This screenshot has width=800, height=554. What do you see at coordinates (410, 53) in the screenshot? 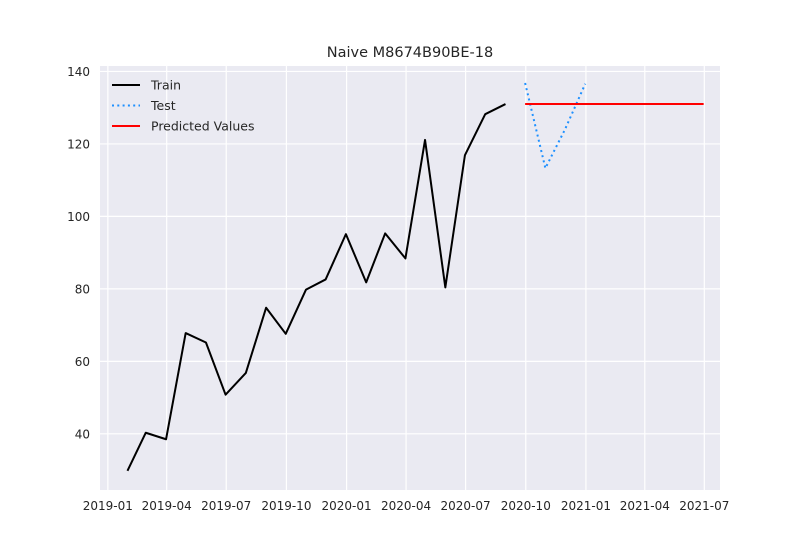
I see `chart-title: Naive M8674B90BE-18` at bounding box center [410, 53].